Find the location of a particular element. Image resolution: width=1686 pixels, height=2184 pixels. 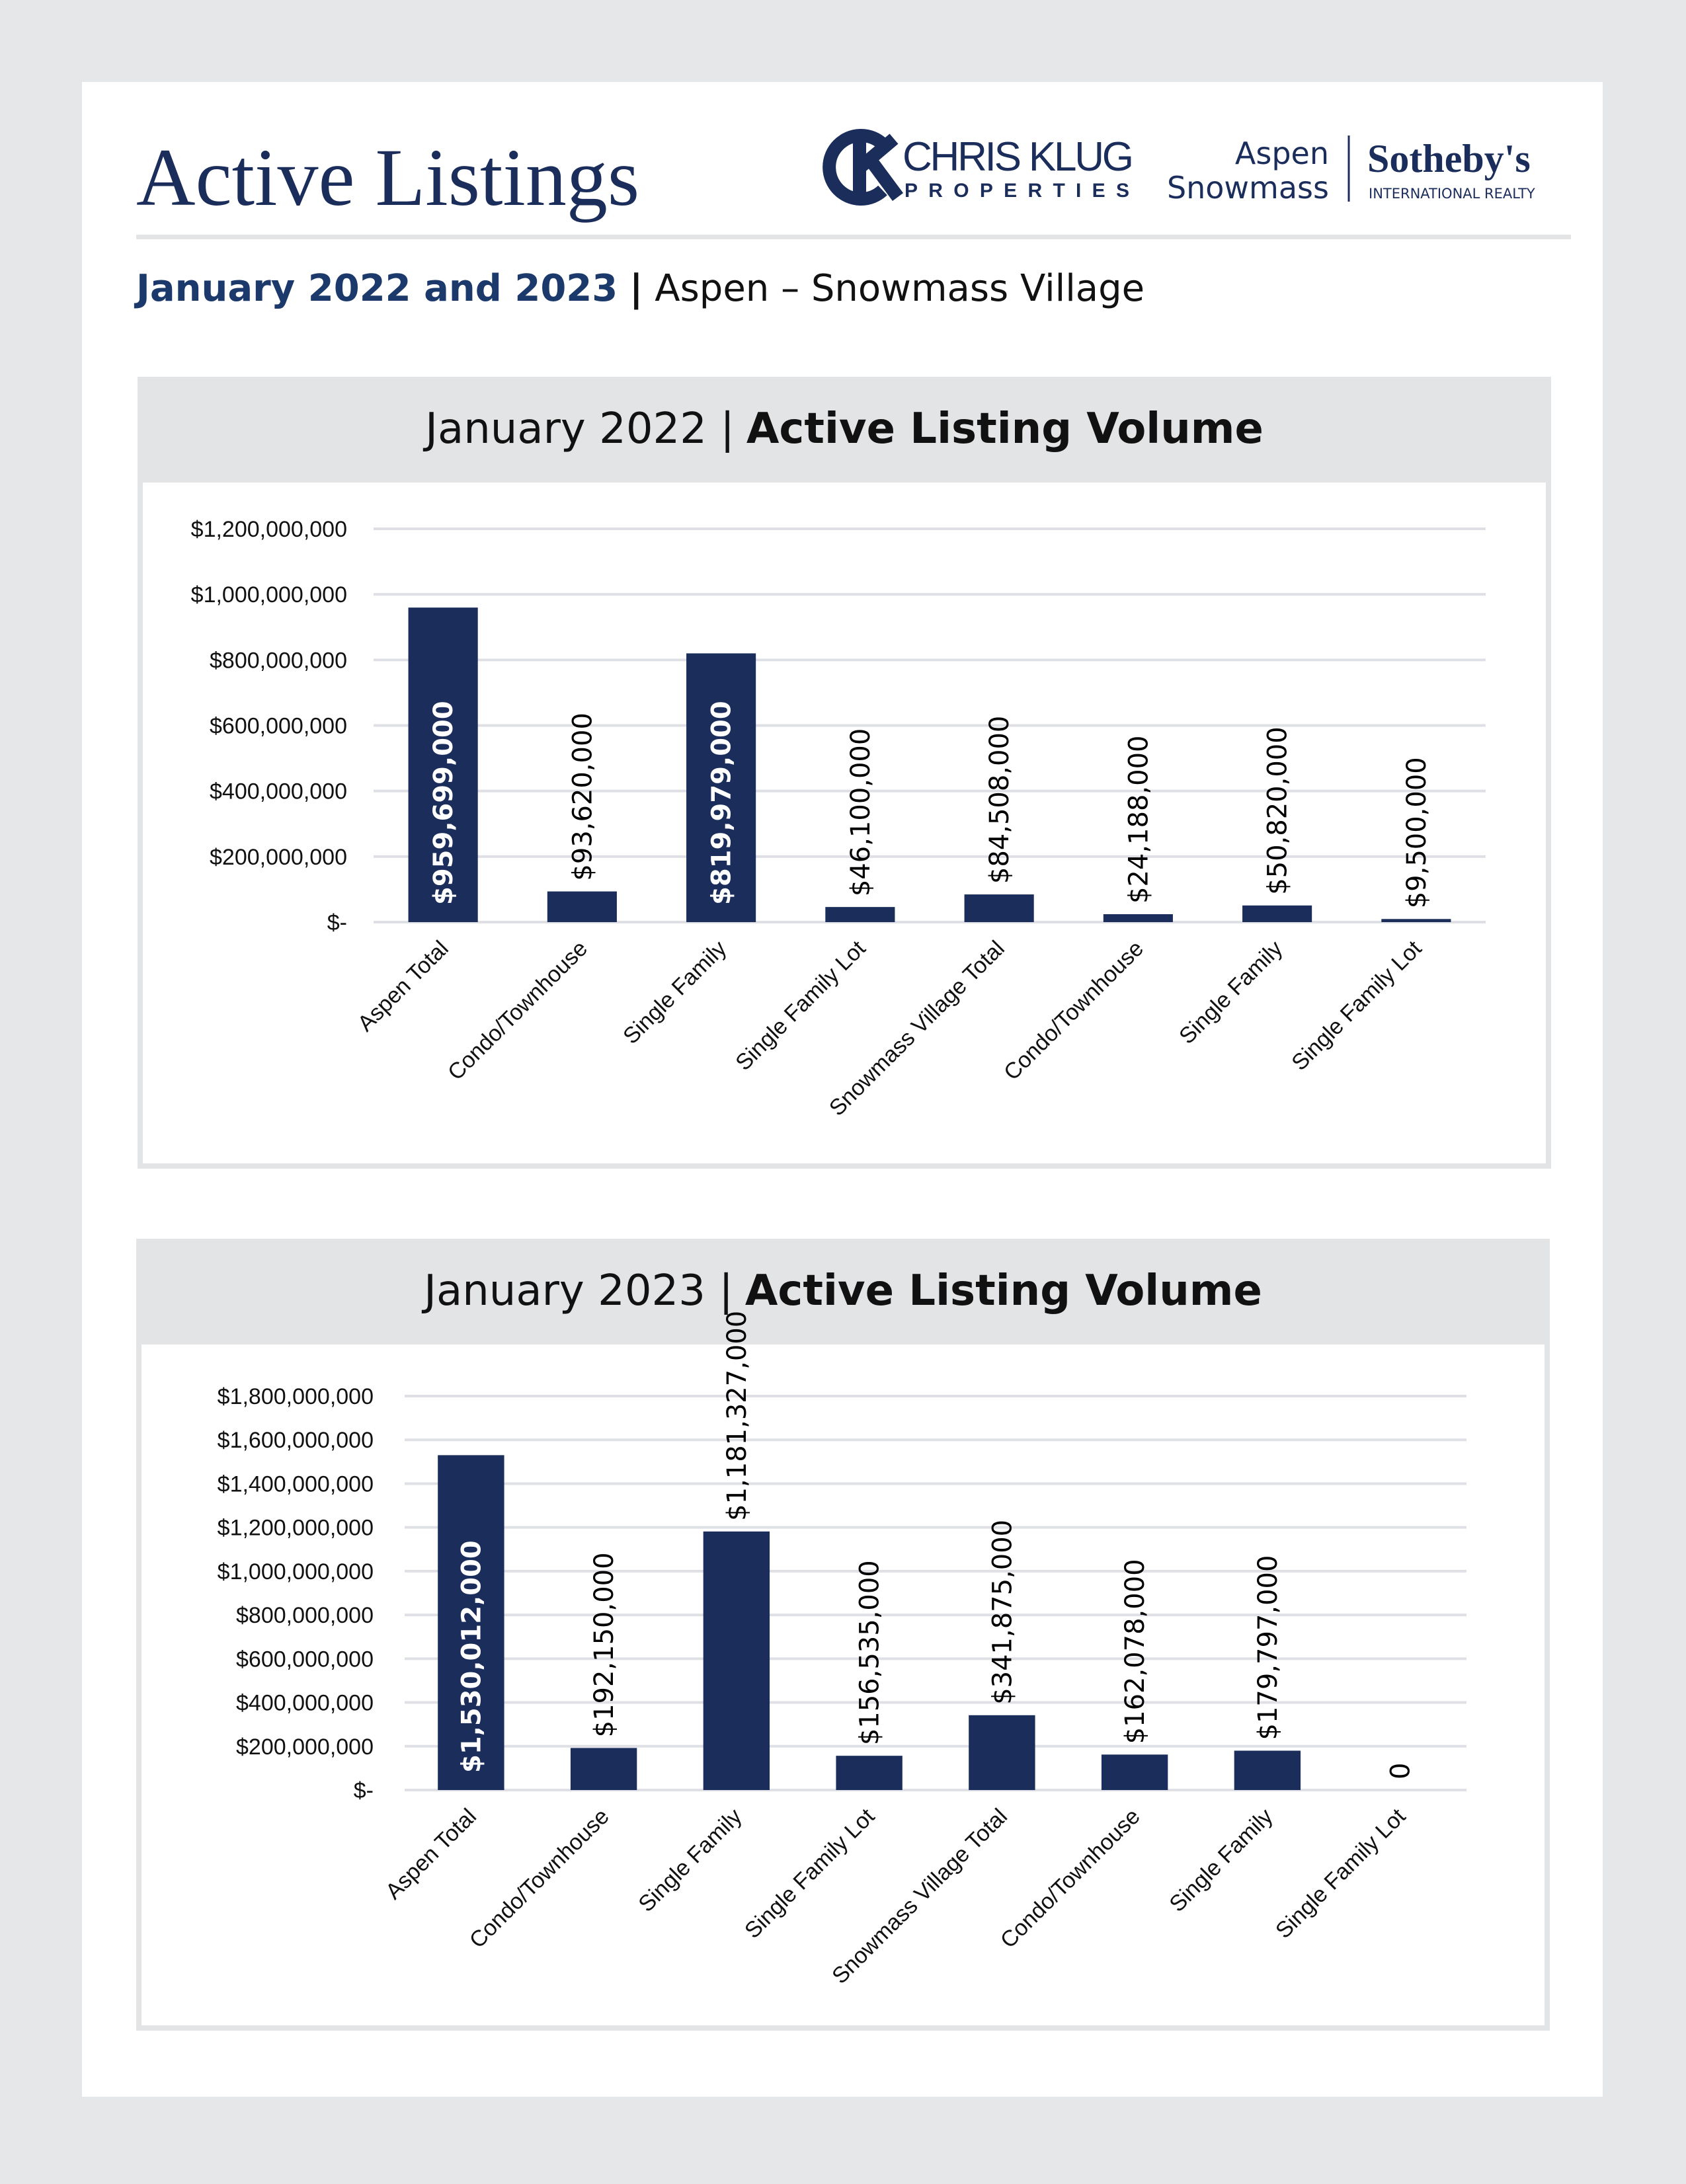

y-tick-label: $1,400,000,000 is located at coordinates (296, 1484).